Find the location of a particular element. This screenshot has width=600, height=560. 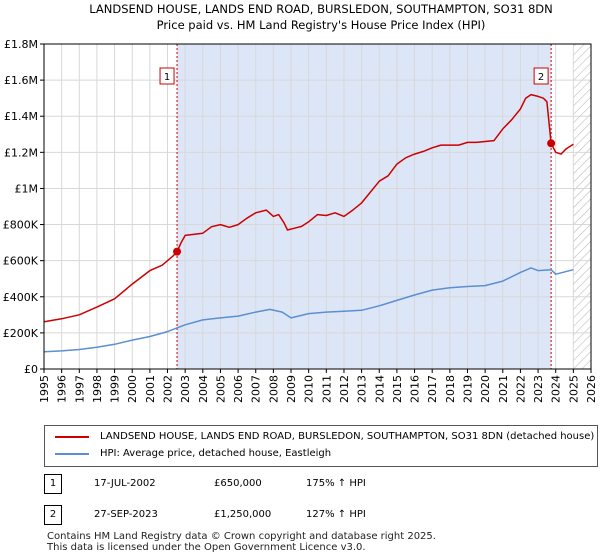

x-tick-label: 2021 is located at coordinates (503, 389).